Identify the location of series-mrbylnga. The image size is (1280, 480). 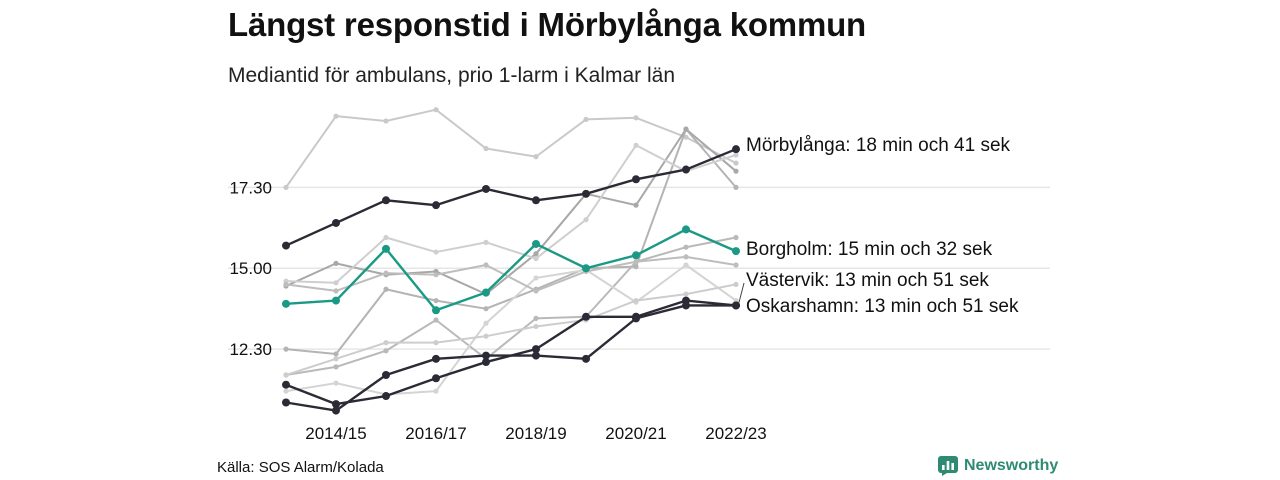
(511, 197).